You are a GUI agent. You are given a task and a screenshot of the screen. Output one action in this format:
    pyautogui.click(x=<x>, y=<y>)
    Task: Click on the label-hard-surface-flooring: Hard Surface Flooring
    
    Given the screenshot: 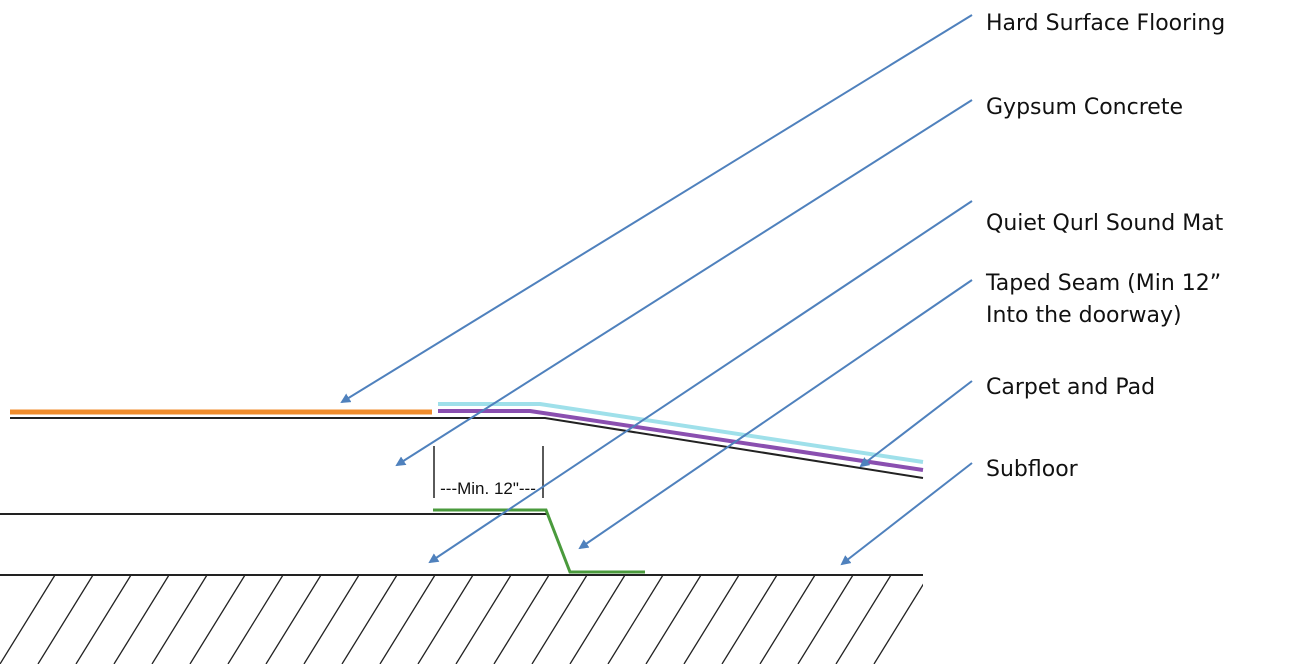 What is the action you would take?
    pyautogui.click(x=1106, y=23)
    